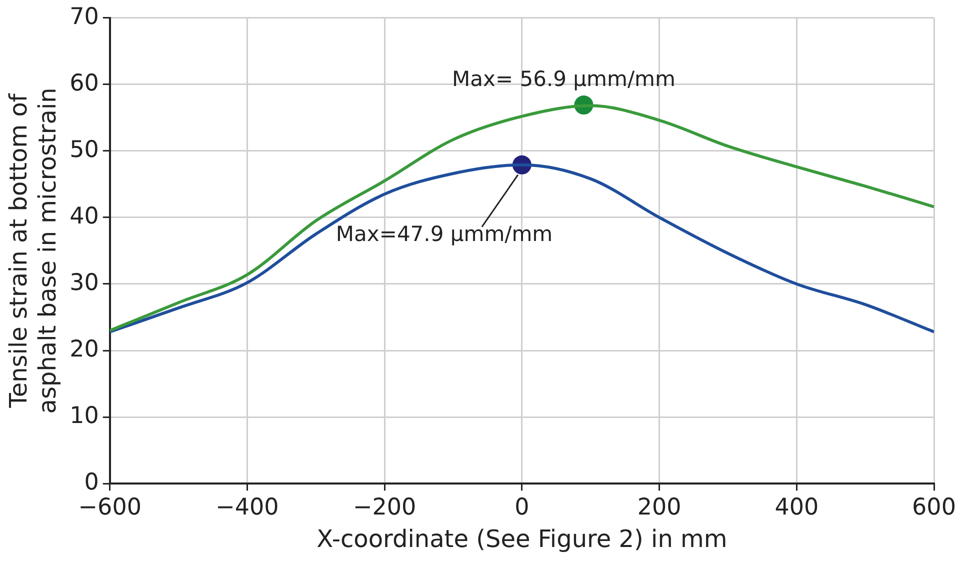 The width and height of the screenshot is (968, 561). What do you see at coordinates (564, 78) in the screenshot?
I see `annotation: Max= 56.9 μmm/mm` at bounding box center [564, 78].